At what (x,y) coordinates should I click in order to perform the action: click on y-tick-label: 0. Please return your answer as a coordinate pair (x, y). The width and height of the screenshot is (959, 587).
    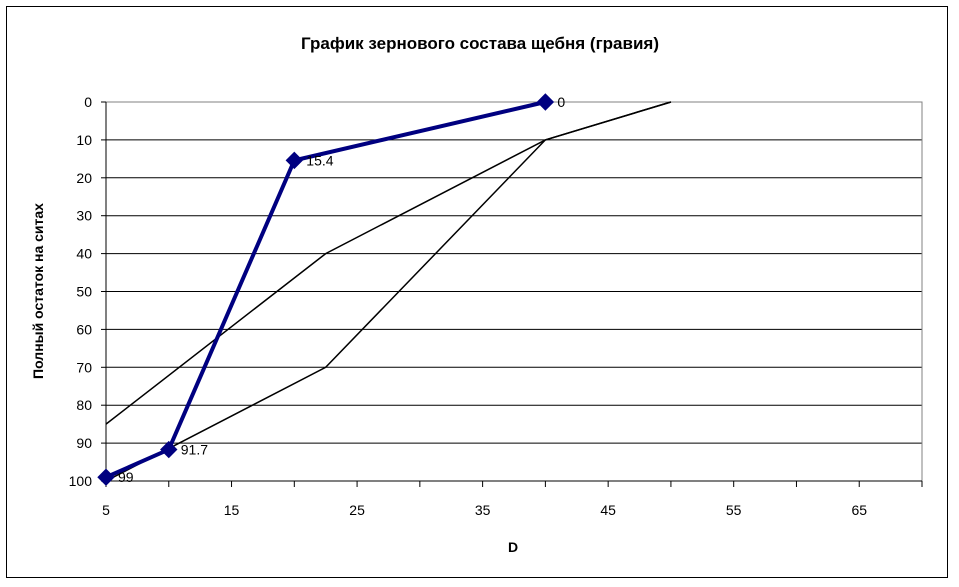
    Looking at the image, I should click on (88, 102).